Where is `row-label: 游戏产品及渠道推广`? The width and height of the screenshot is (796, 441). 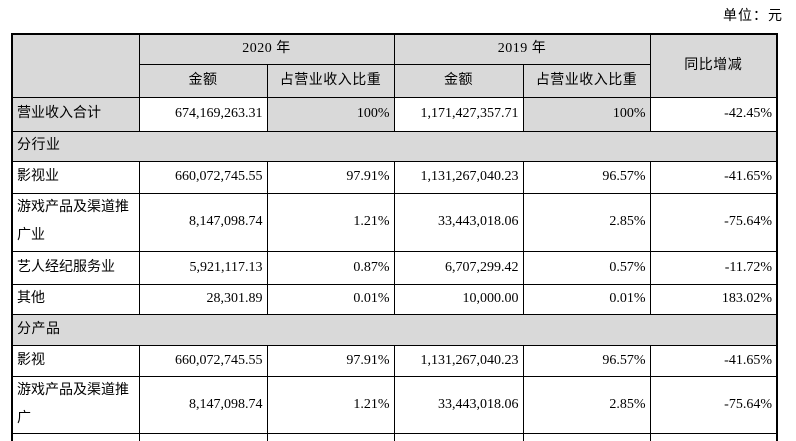 row-label: 游戏产品及渠道推广 is located at coordinates (75, 404).